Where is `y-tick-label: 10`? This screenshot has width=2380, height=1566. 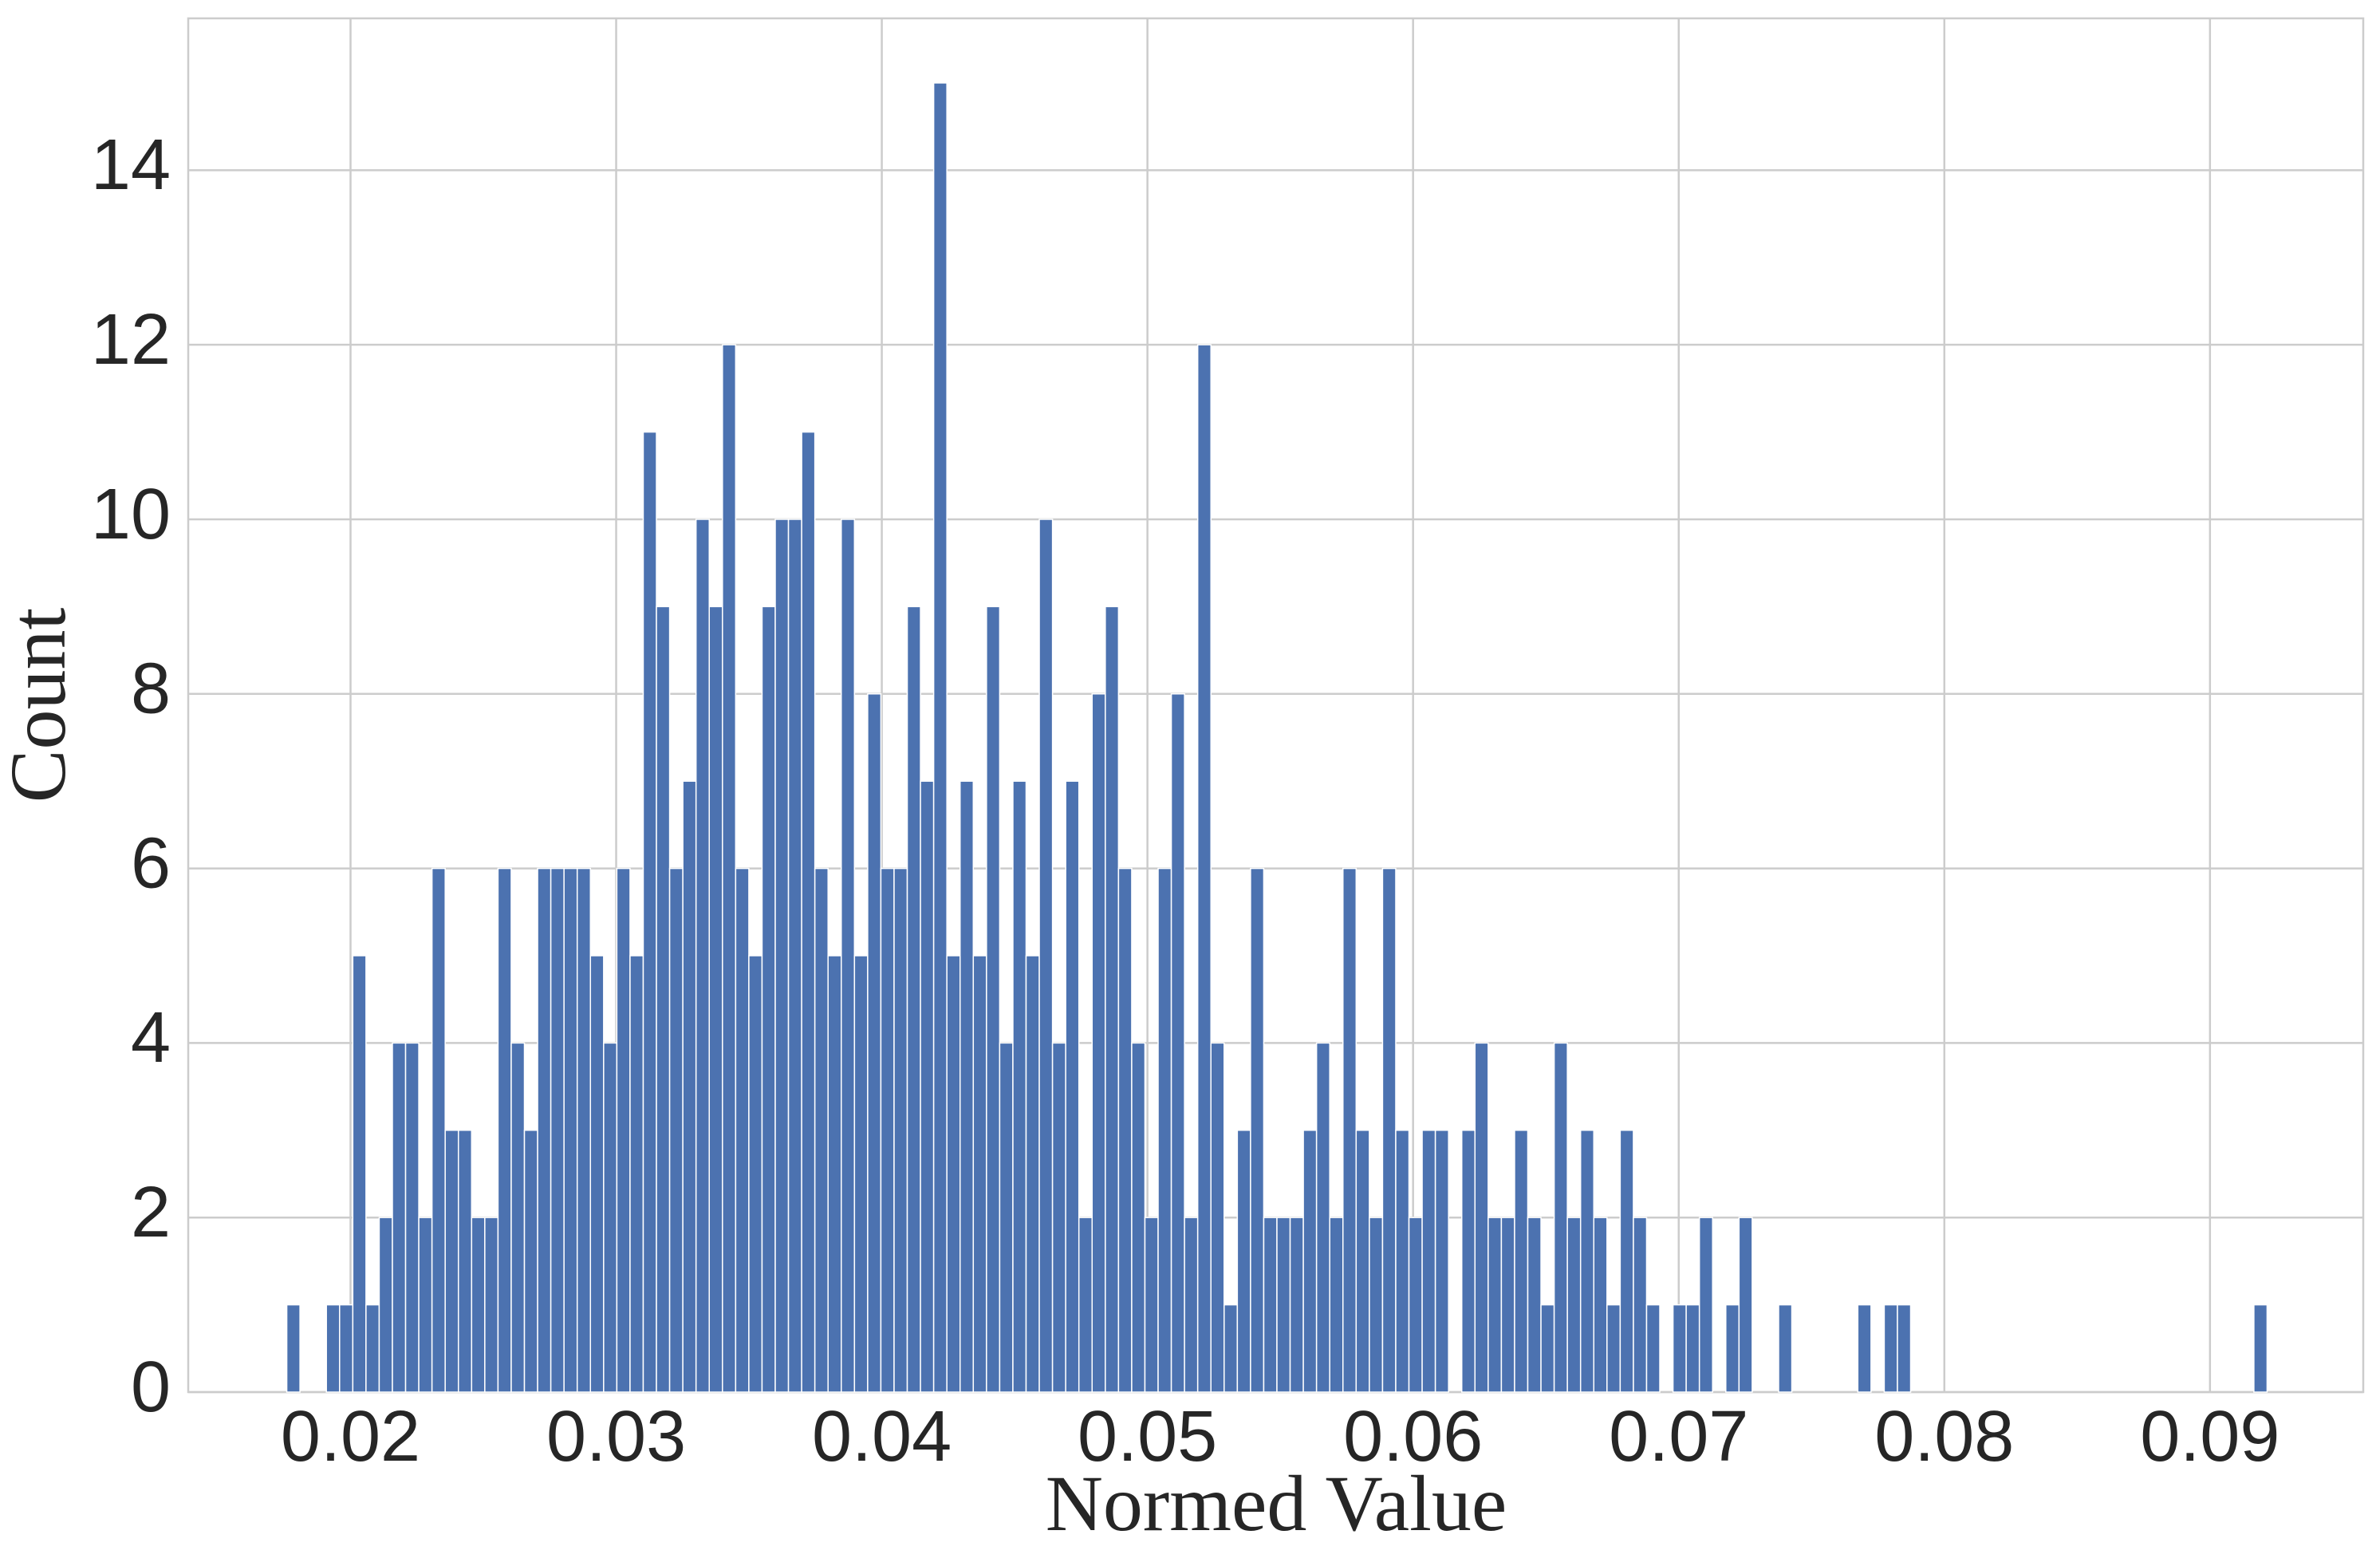 y-tick-label: 10 is located at coordinates (131, 514).